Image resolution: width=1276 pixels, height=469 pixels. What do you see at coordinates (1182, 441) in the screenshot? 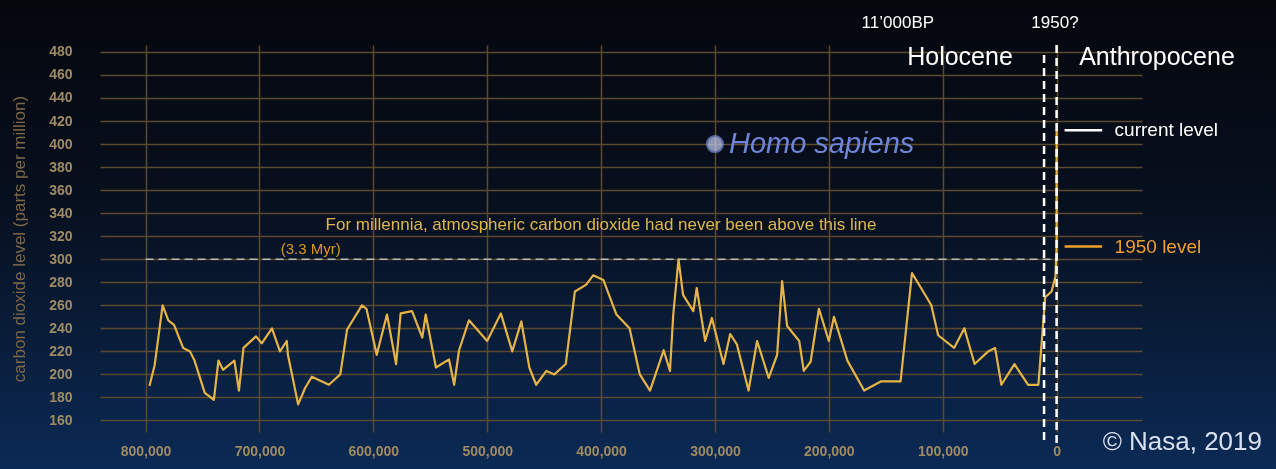
I see `annotation: © Nasa, 2019` at bounding box center [1182, 441].